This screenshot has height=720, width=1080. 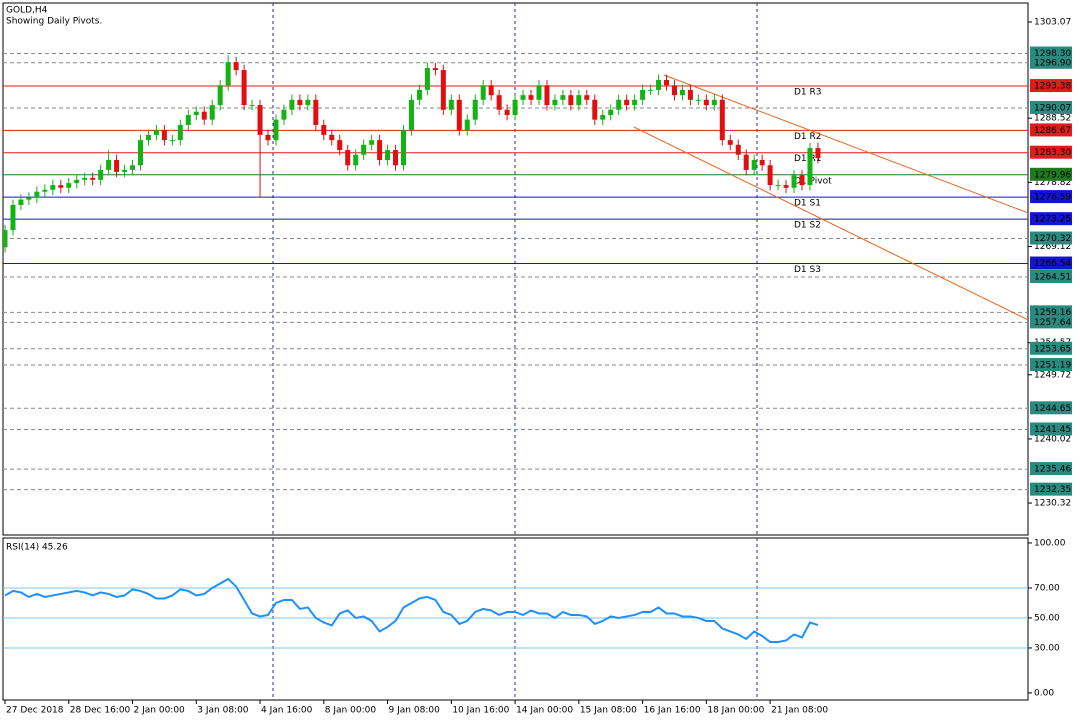 I want to click on x-tick-label: 9 Jan 08:00, so click(x=415, y=711).